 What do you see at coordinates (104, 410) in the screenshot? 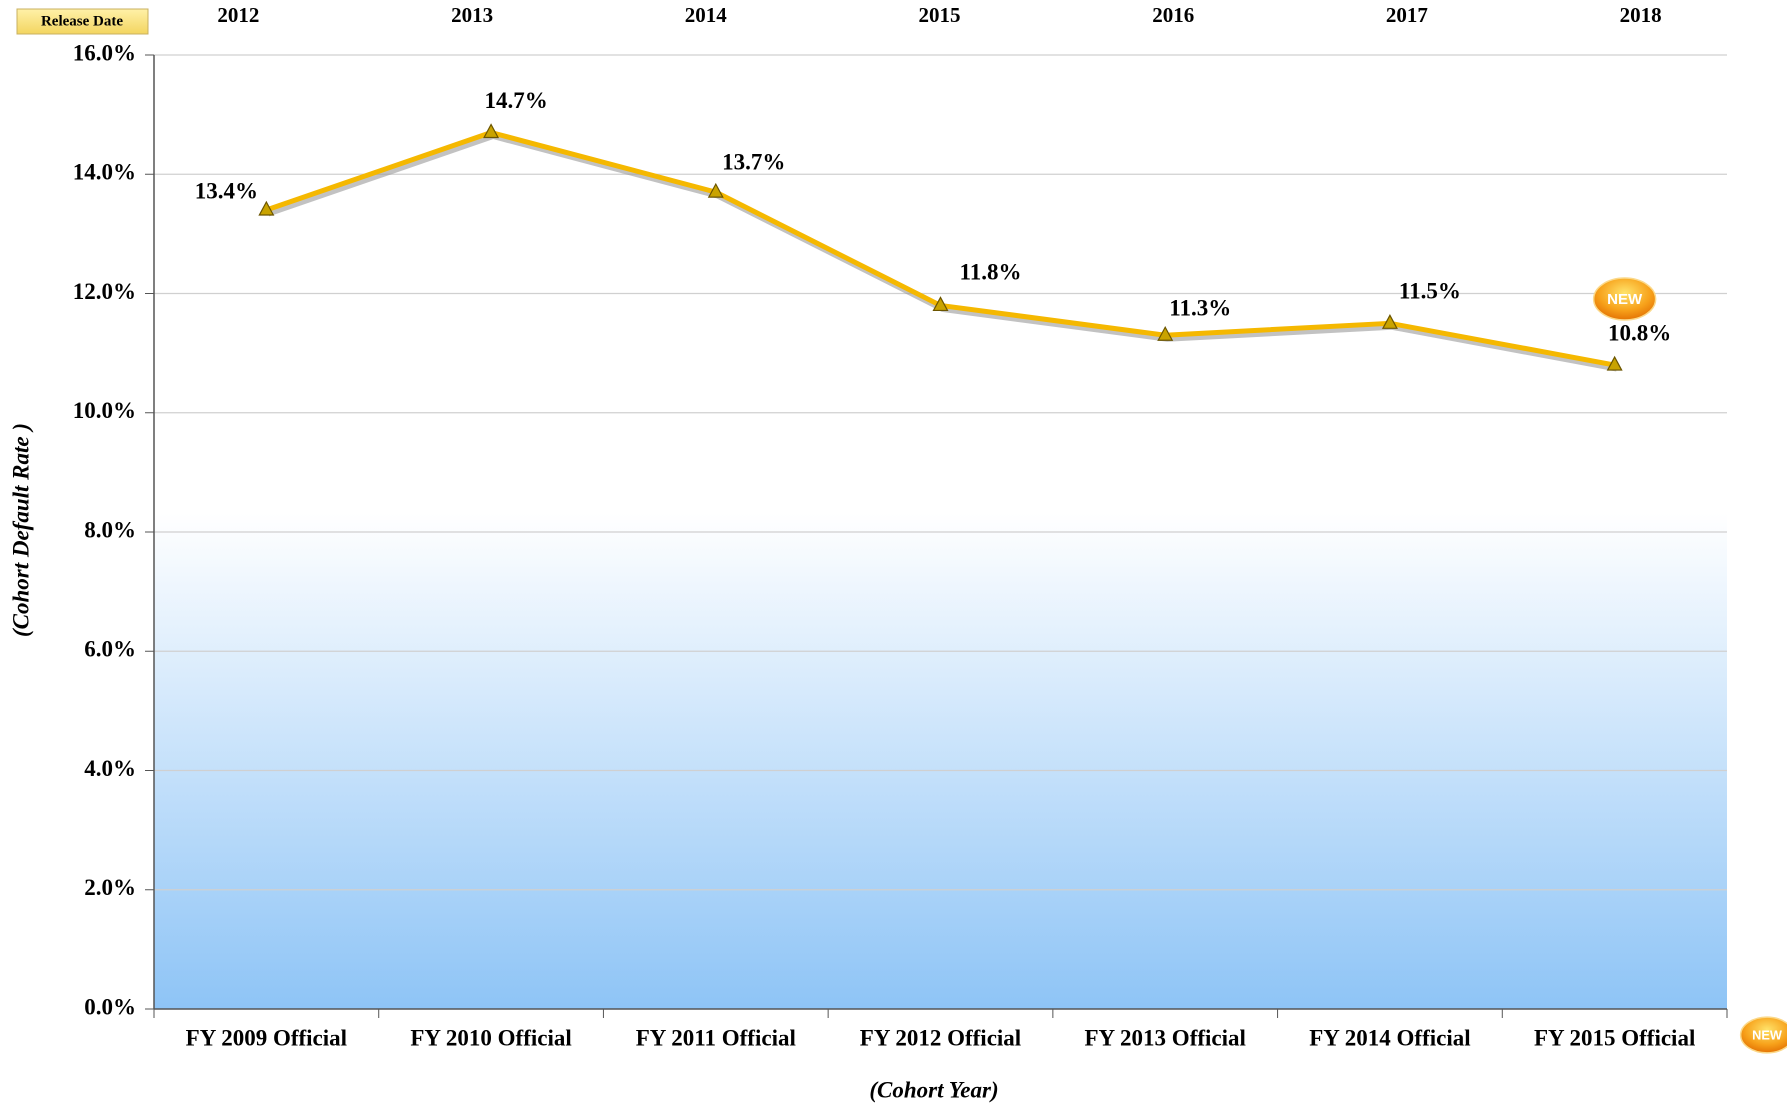
I see `y-tick-label: 10.0%` at bounding box center [104, 410].